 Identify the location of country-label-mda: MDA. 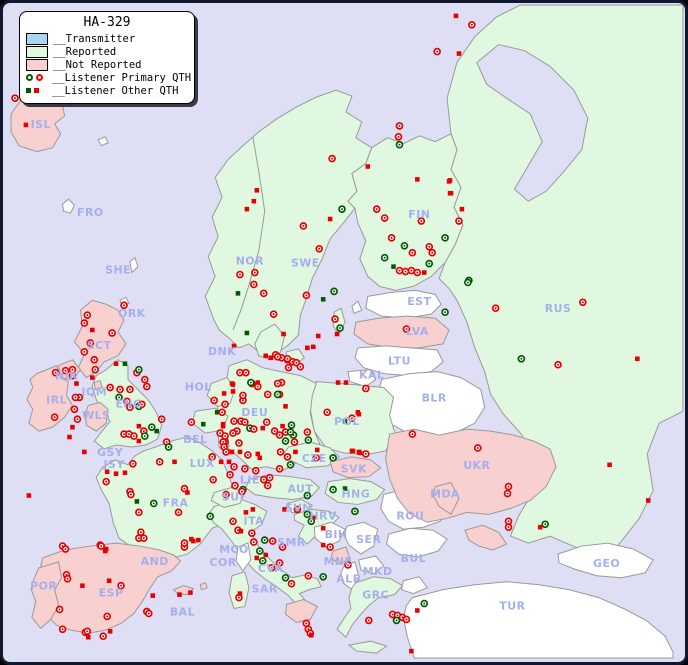
(445, 493).